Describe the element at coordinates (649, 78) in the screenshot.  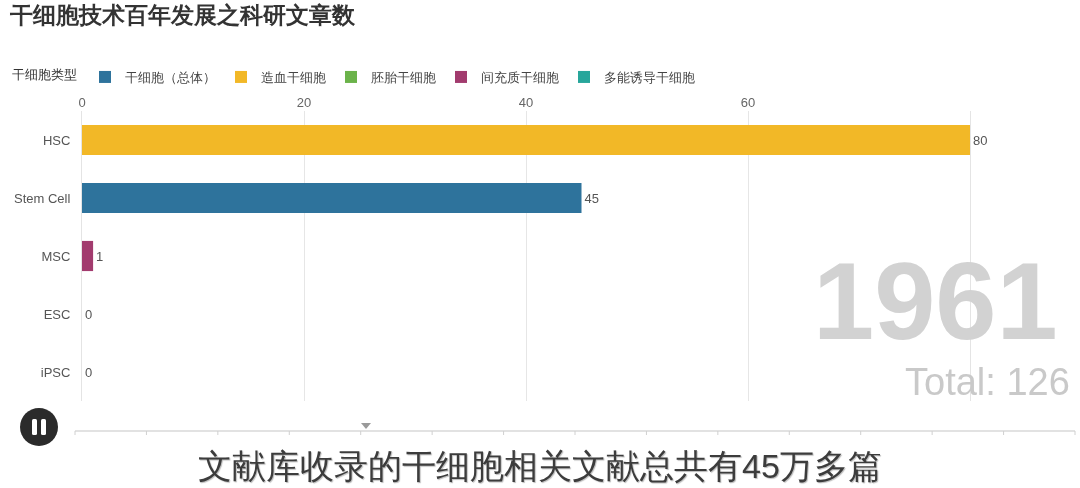
I see `legend-label: 多能诱导干细胞` at that location.